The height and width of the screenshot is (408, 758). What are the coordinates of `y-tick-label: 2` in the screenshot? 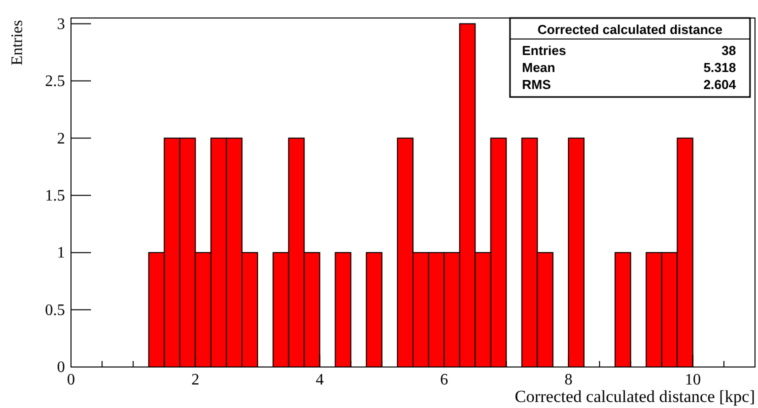 It's located at (61, 139).